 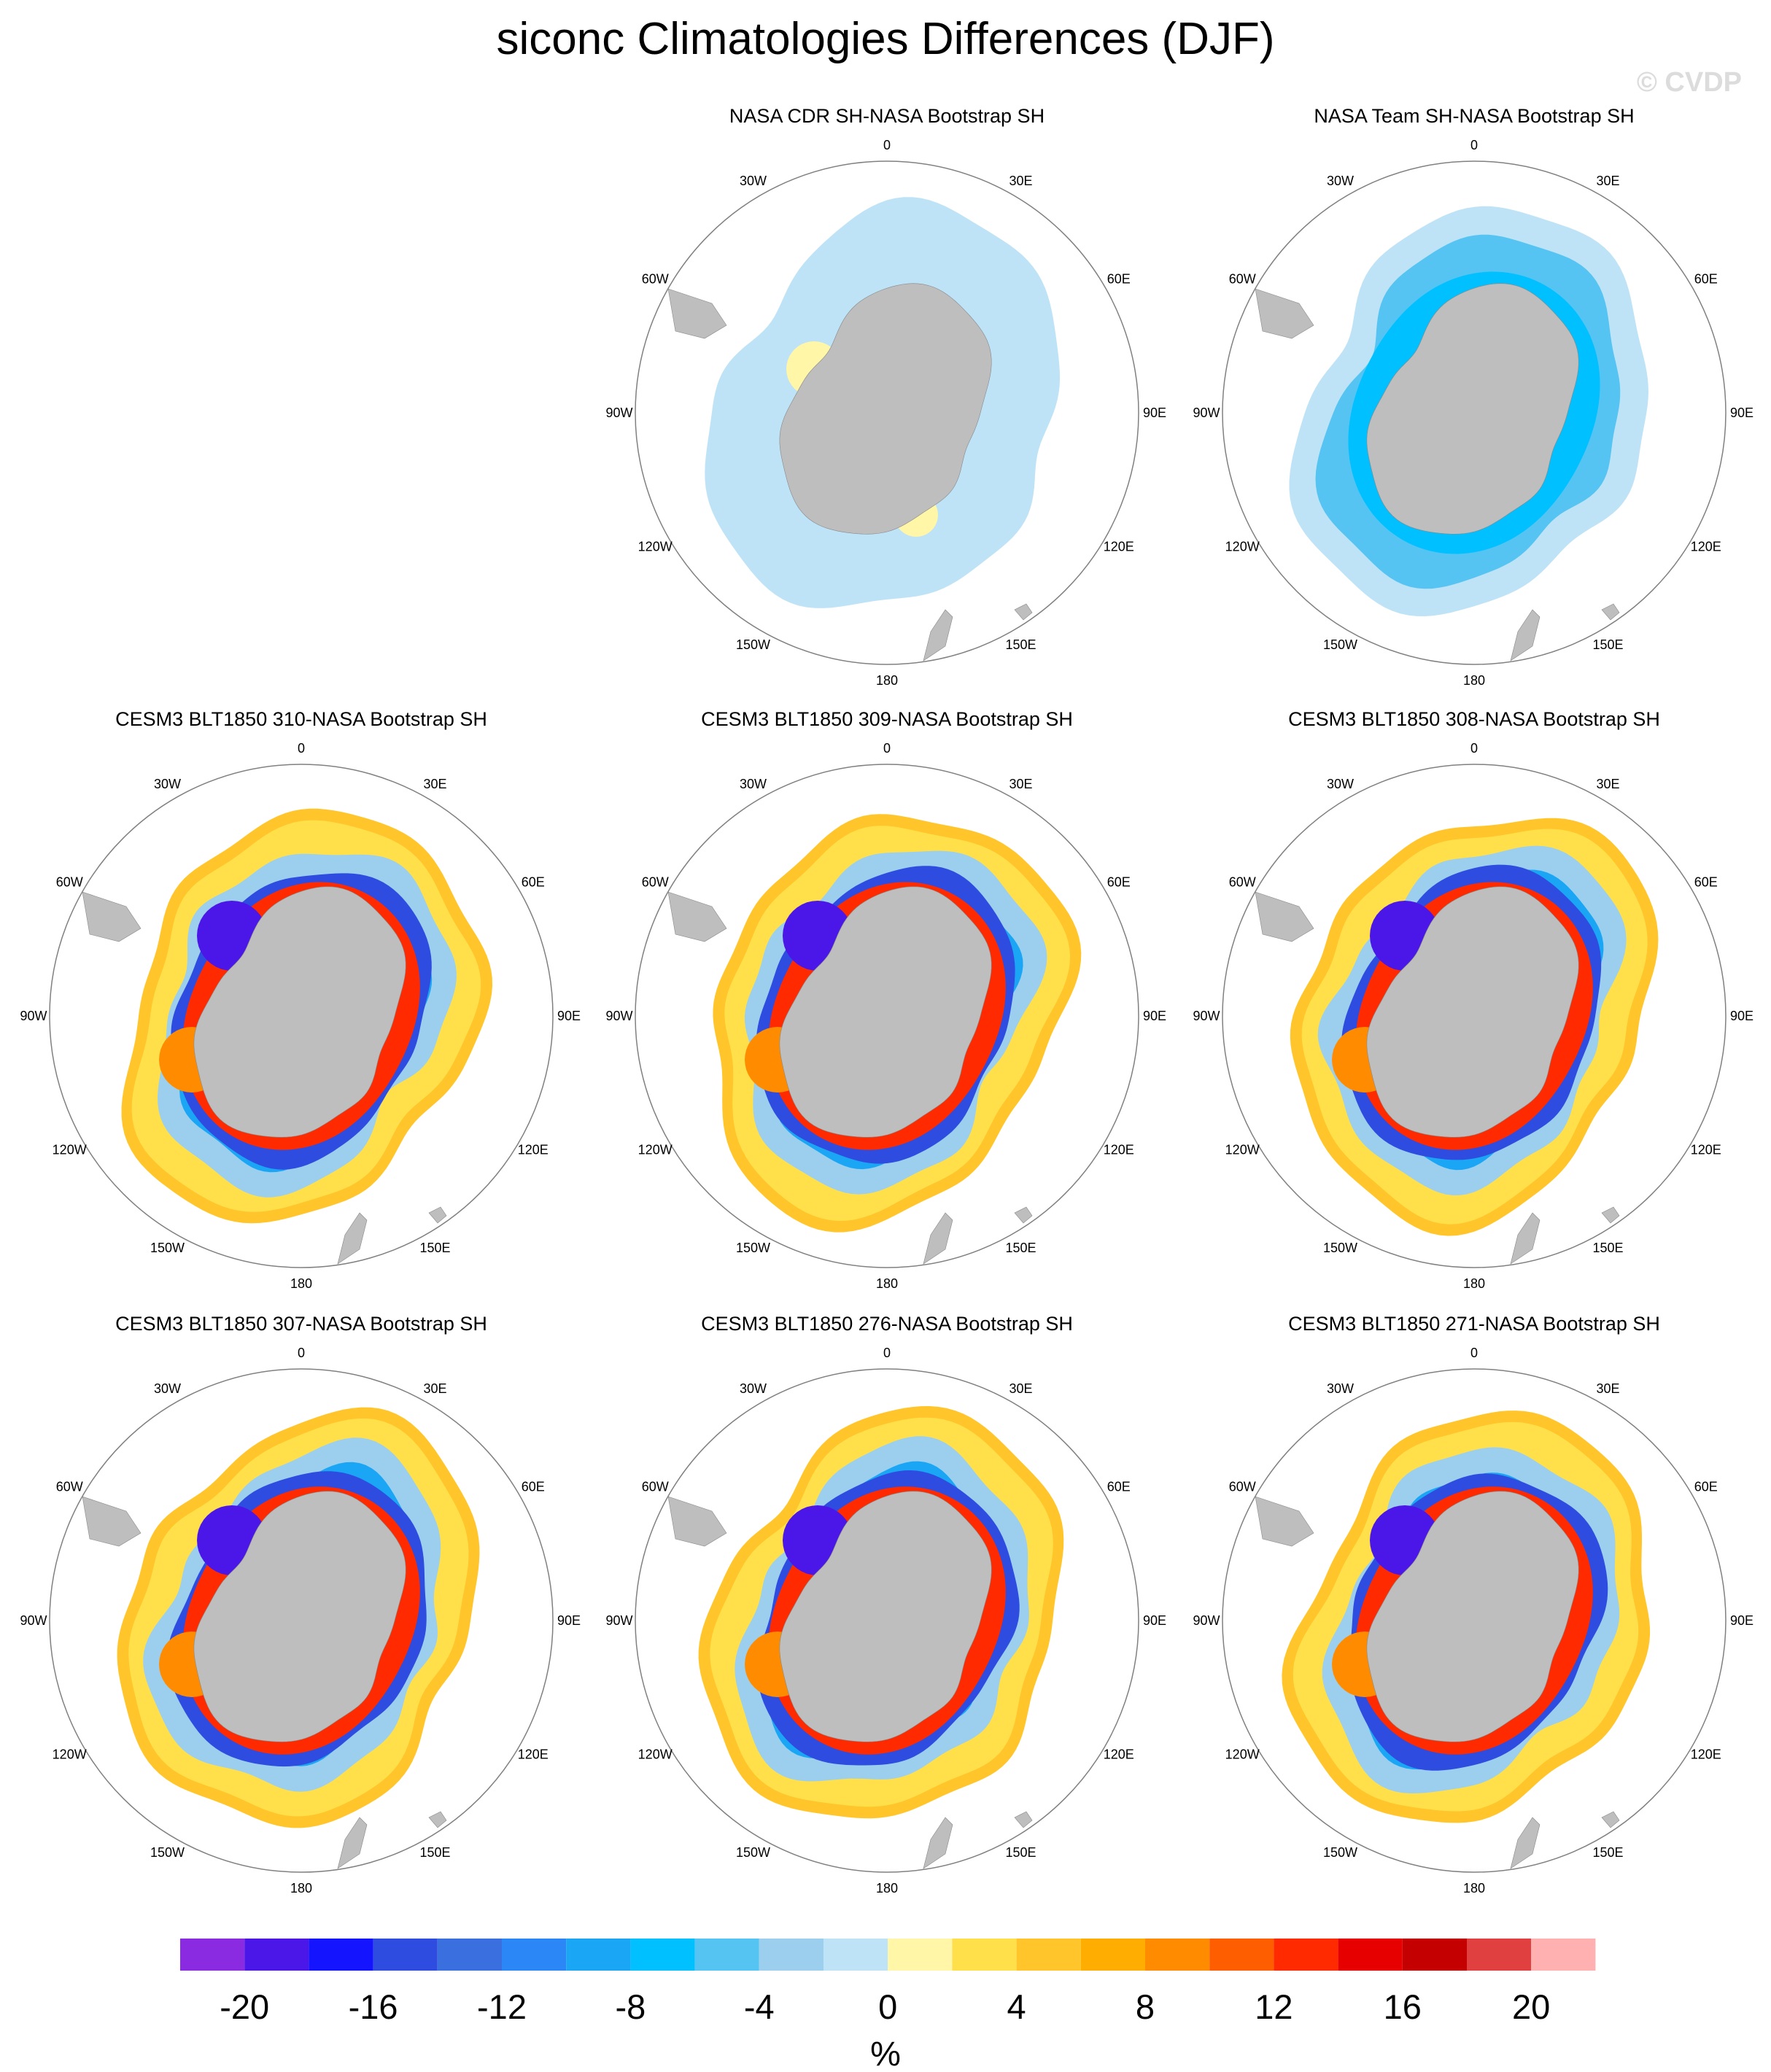 What do you see at coordinates (1017, 2006) in the screenshot?
I see `colorbar-tick-label: 4` at bounding box center [1017, 2006].